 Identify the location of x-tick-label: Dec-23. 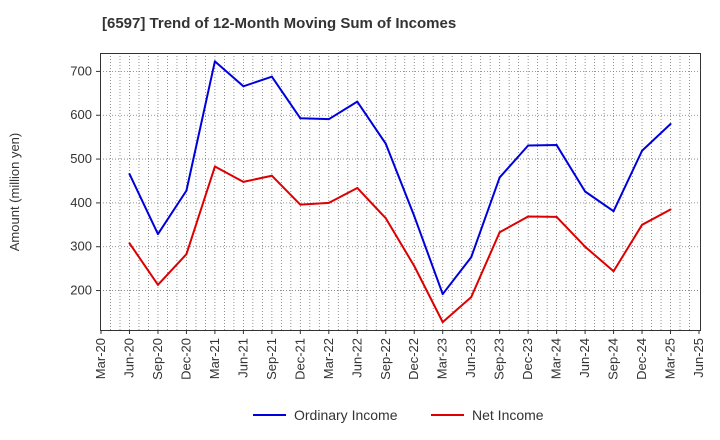
(527, 359).